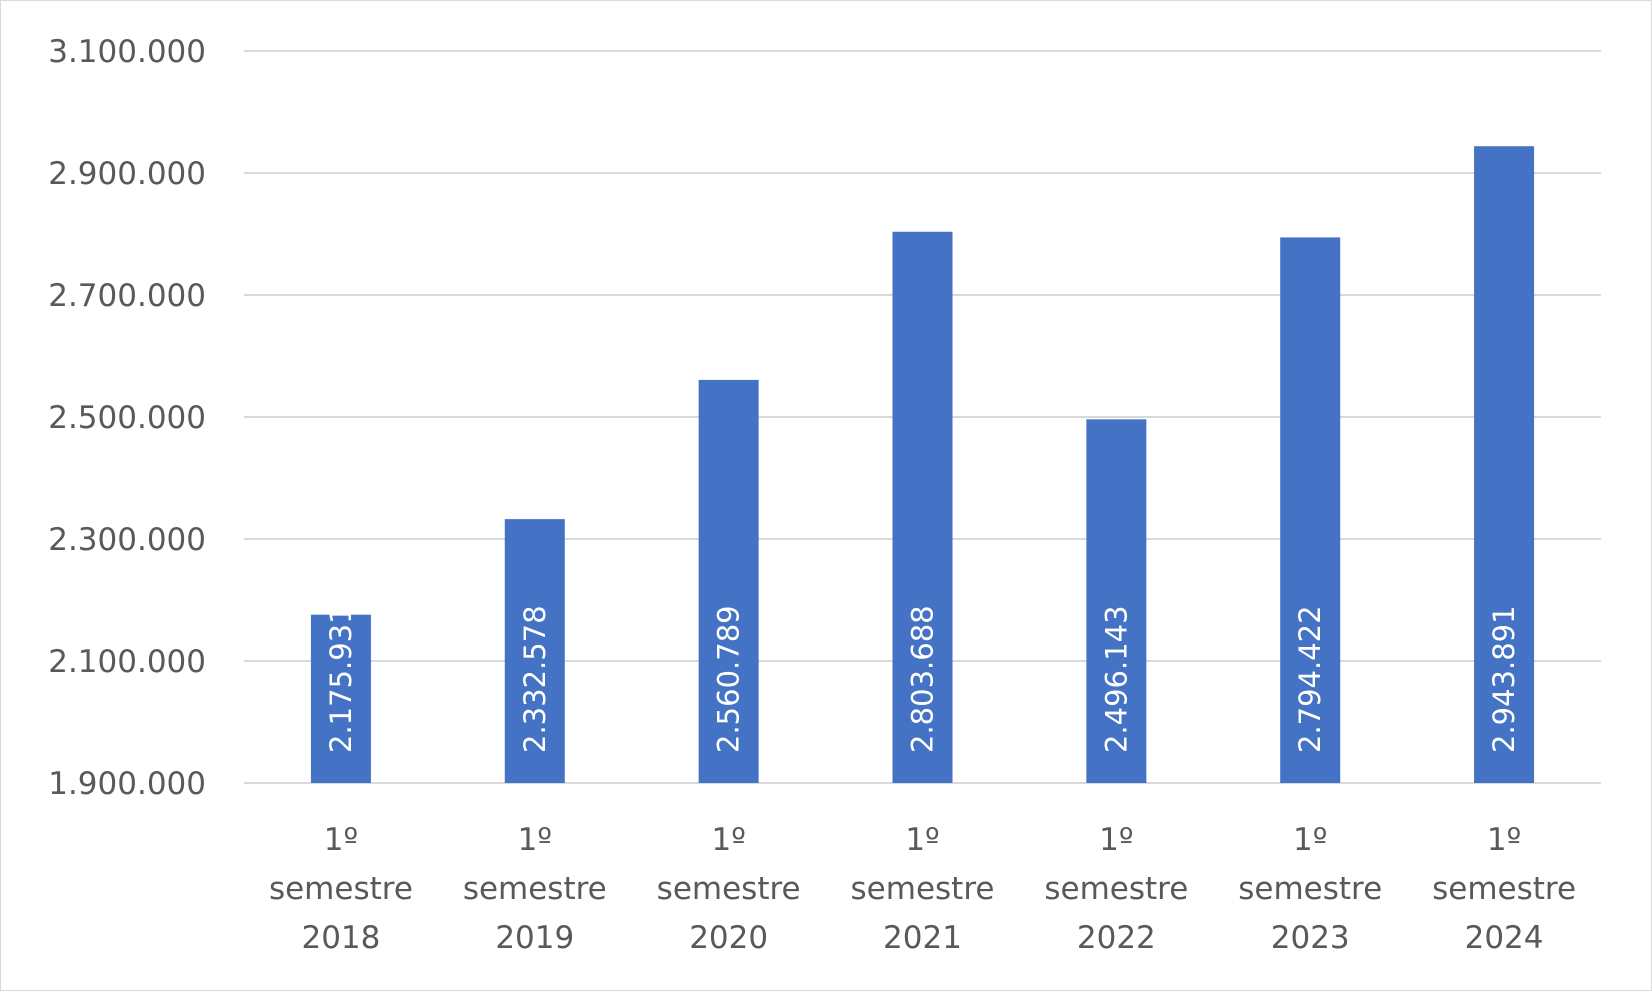  I want to click on data-label: 2.496.143, so click(1116, 679).